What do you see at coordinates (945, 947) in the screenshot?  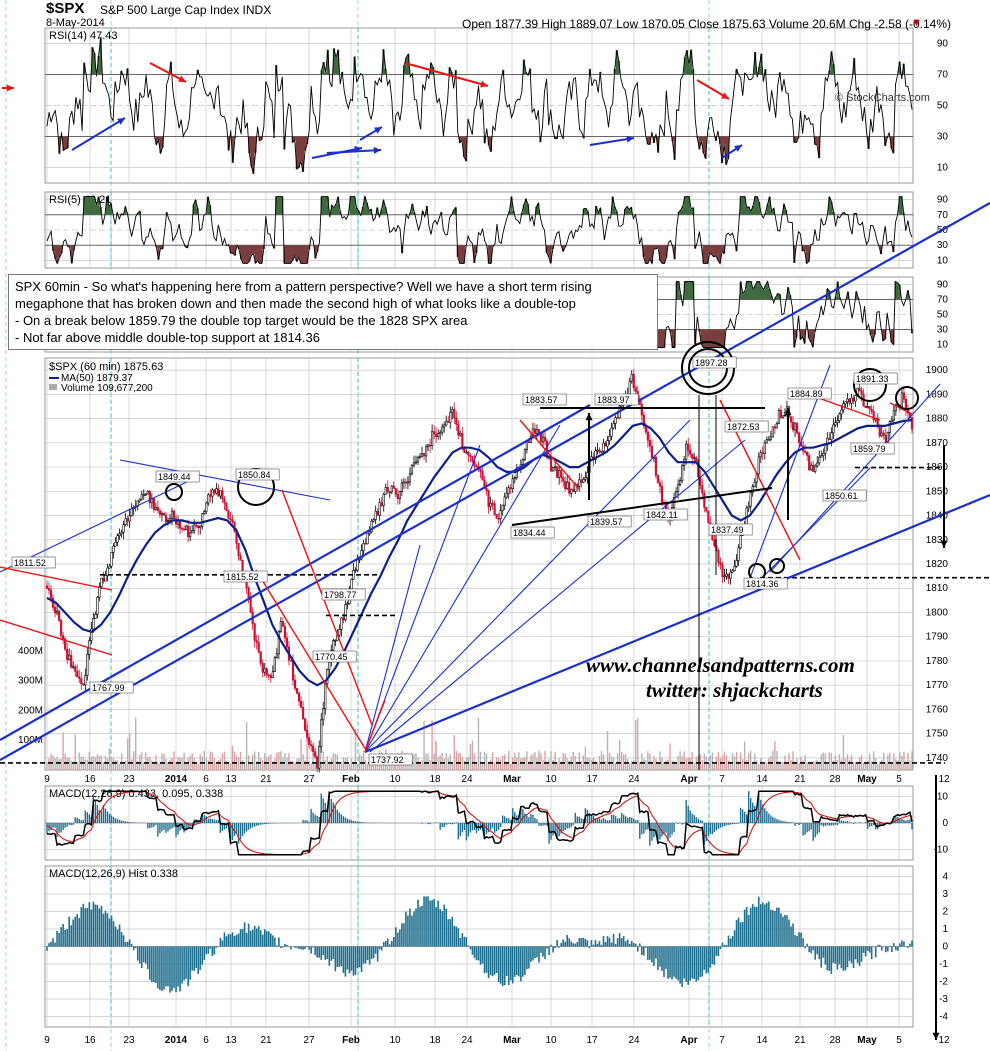 I see `y-tick-label: 0` at bounding box center [945, 947].